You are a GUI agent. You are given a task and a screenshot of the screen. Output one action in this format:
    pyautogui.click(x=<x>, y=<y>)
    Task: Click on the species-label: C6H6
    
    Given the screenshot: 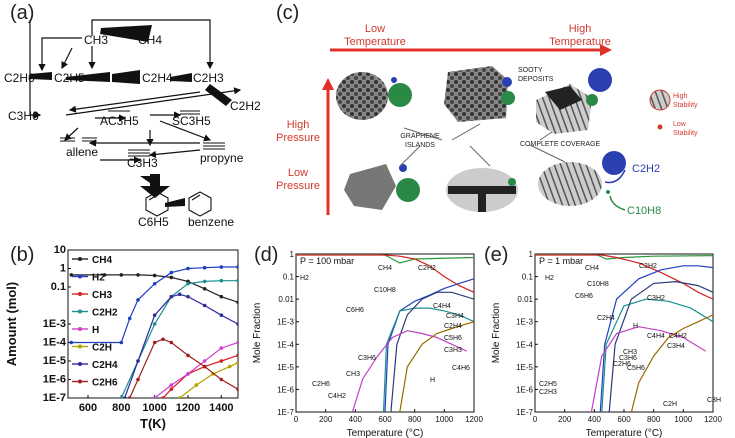 What is the action you would take?
    pyautogui.click(x=584, y=296)
    